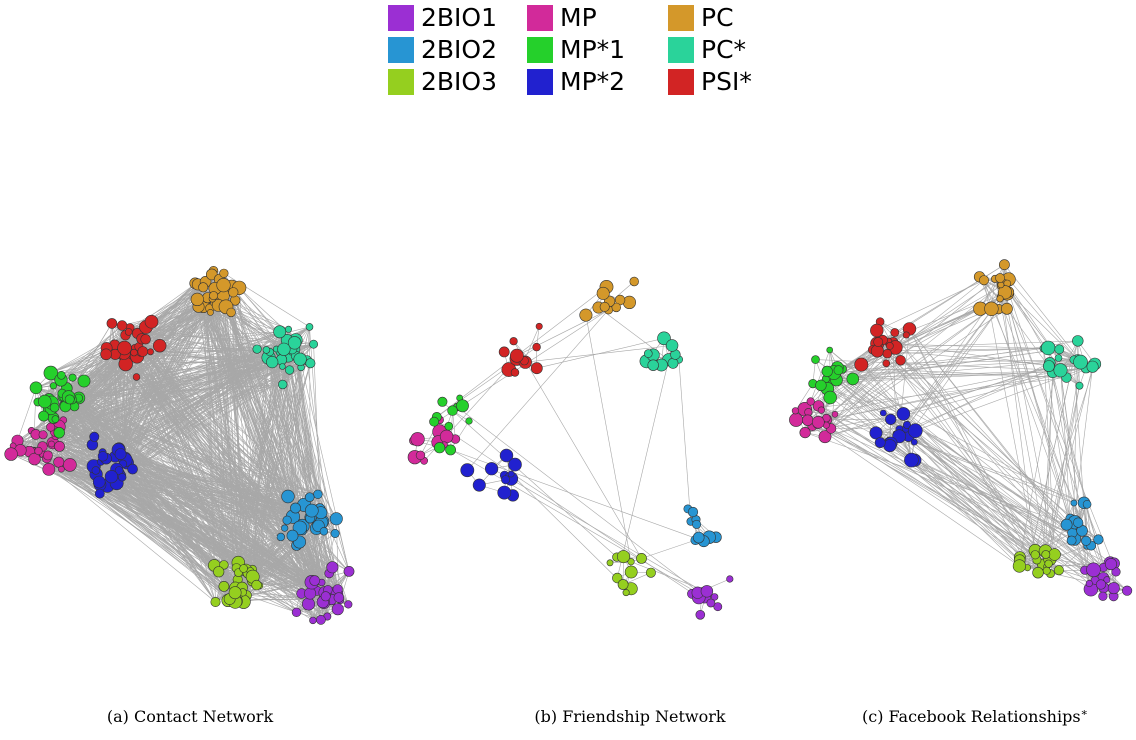 The width and height of the screenshot is (1136, 740). Describe the element at coordinates (570, 49) in the screenshot. I see `legend: 2BIO1 2BIO2 2BIO3 MP MP*1 MP*2 PC PC* PSI*` at that location.